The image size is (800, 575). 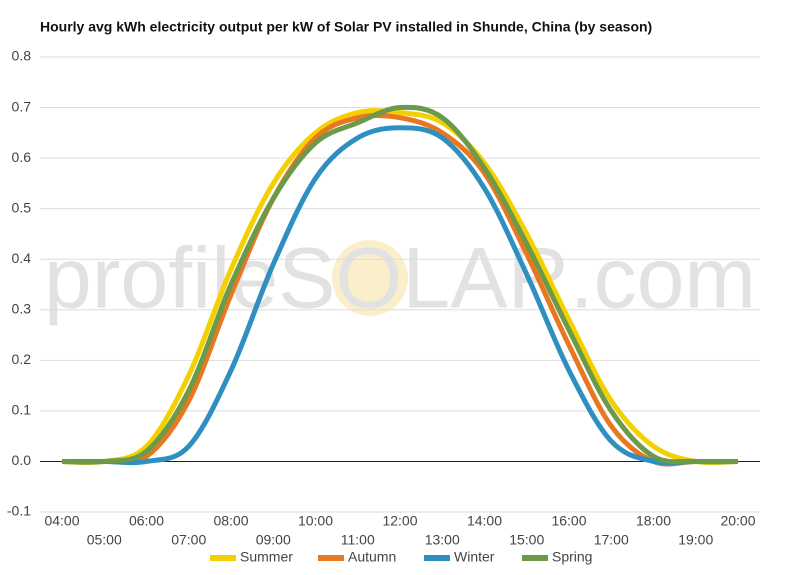 I want to click on y-tick-label: -0.1, so click(x=19, y=511).